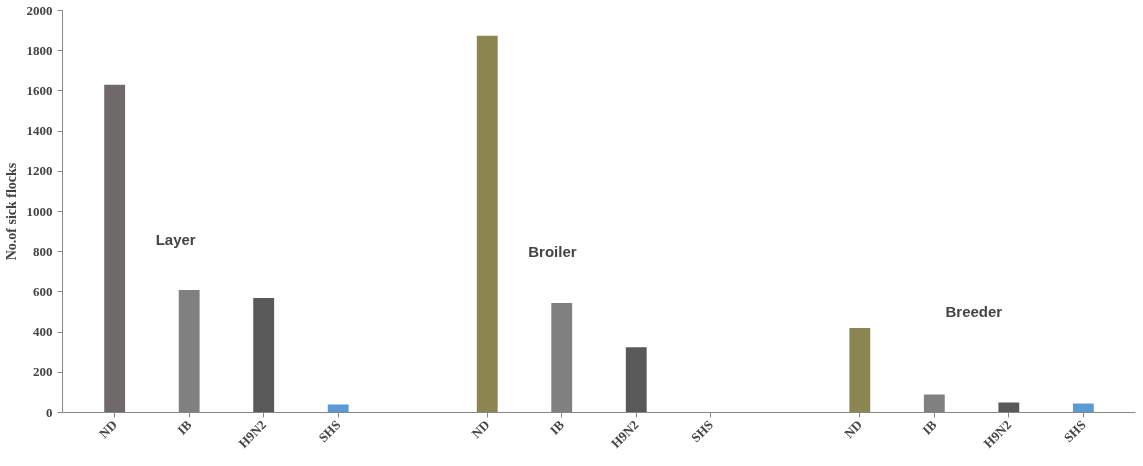  What do you see at coordinates (39, 10) in the screenshot?
I see `y-tick-label: 2000` at bounding box center [39, 10].